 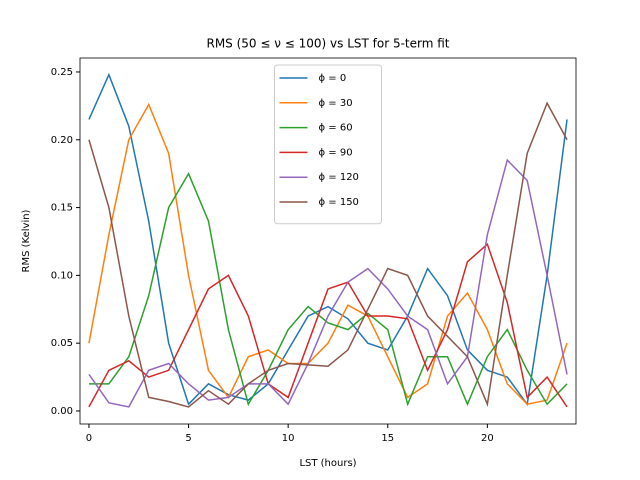 I want to click on legend-label: ϕ = 90, so click(x=336, y=152).